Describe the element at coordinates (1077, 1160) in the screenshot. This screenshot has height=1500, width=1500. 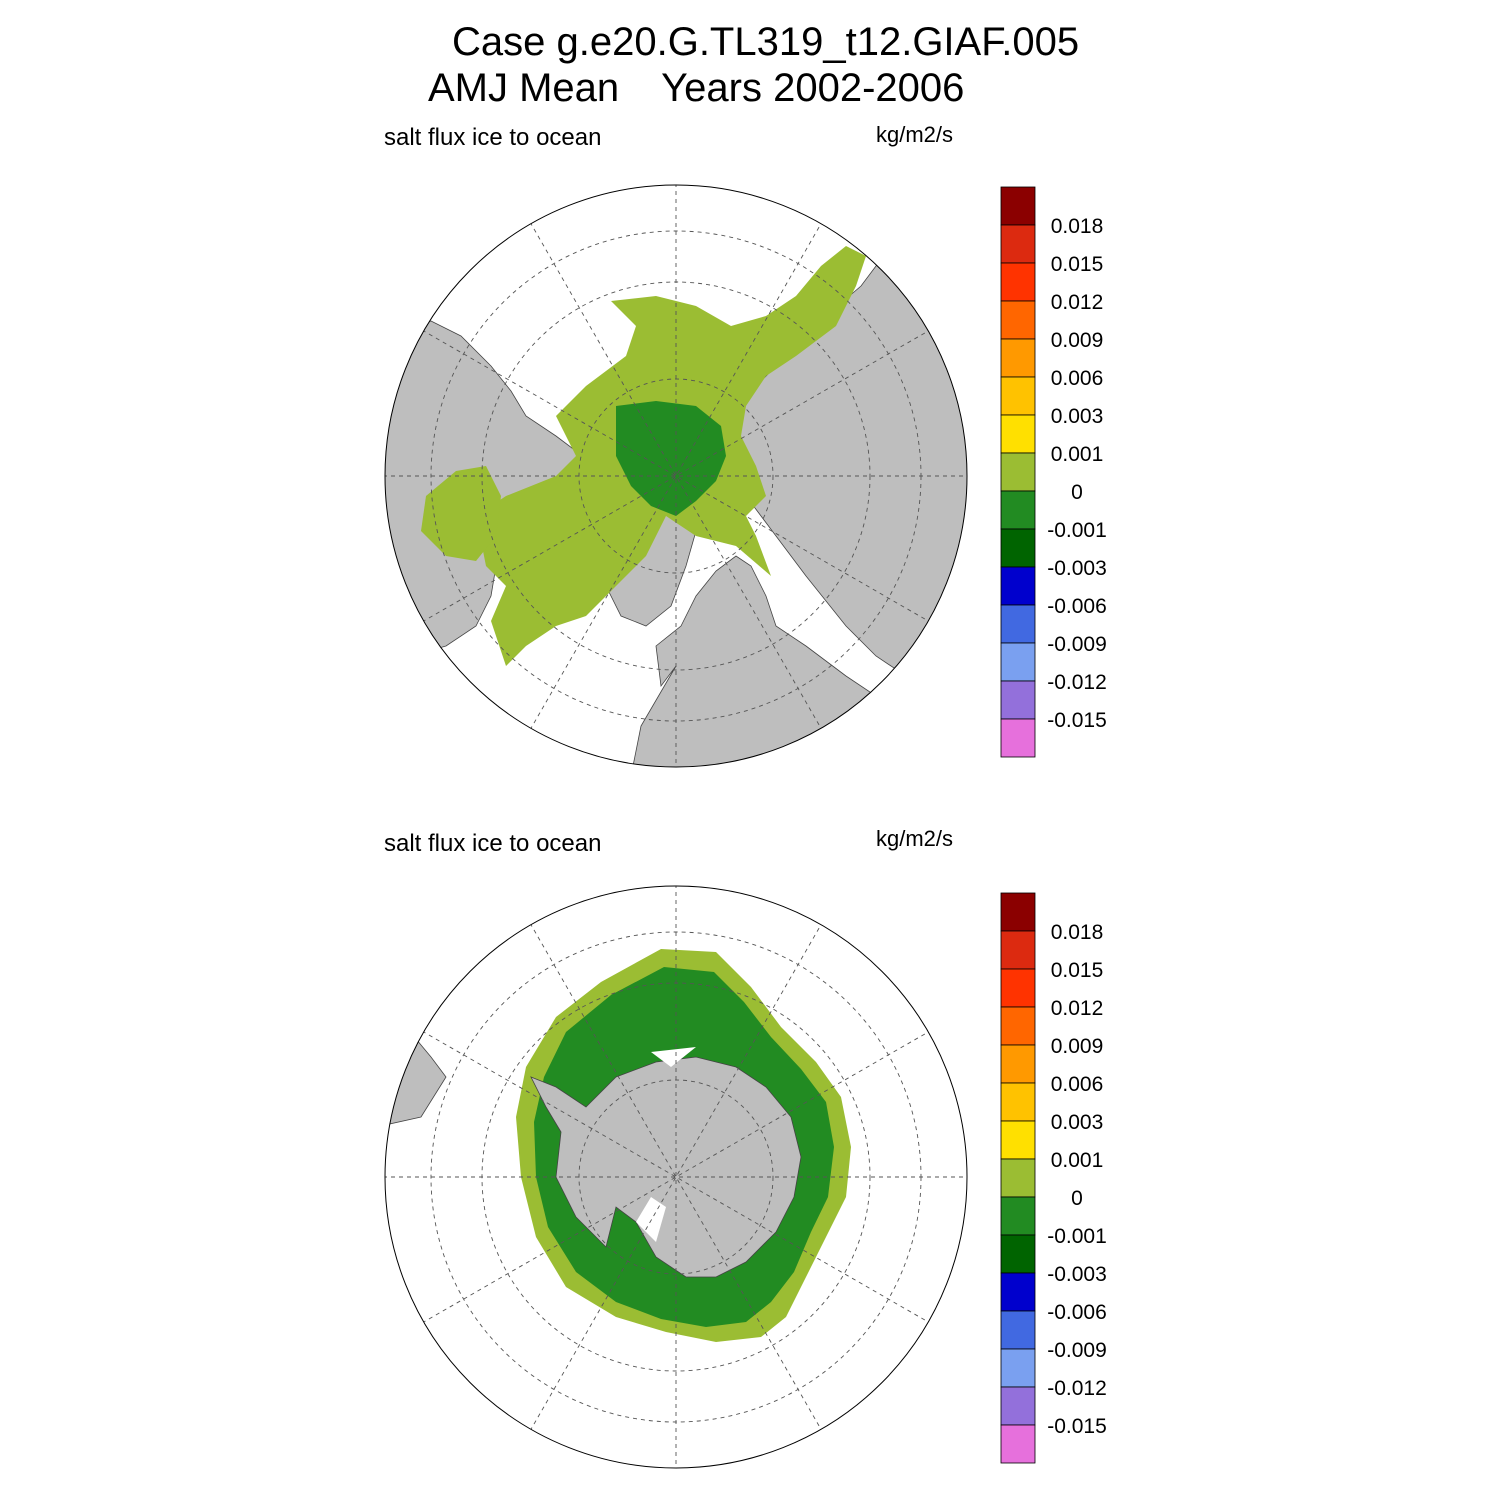
I see `south-colorbar-tick-label: 0.001` at that location.